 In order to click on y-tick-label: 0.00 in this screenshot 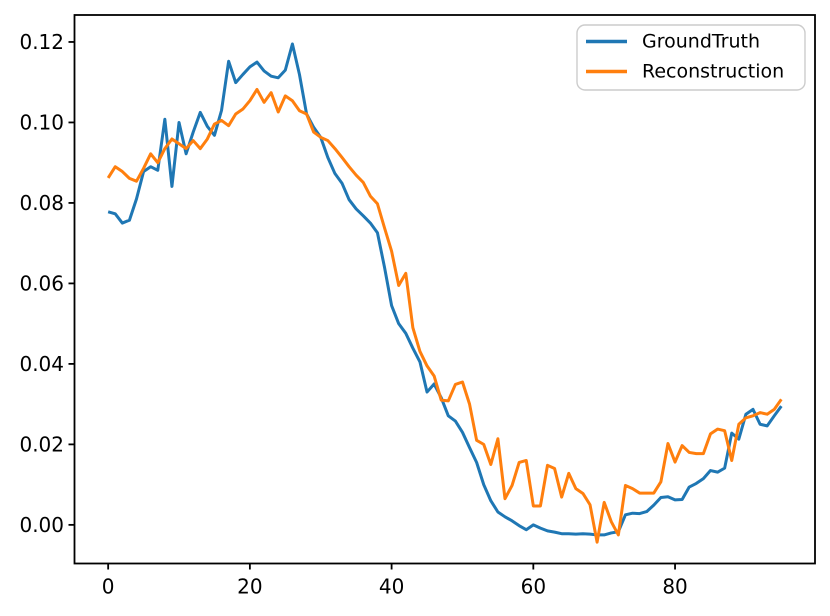, I will do `click(41, 525)`.